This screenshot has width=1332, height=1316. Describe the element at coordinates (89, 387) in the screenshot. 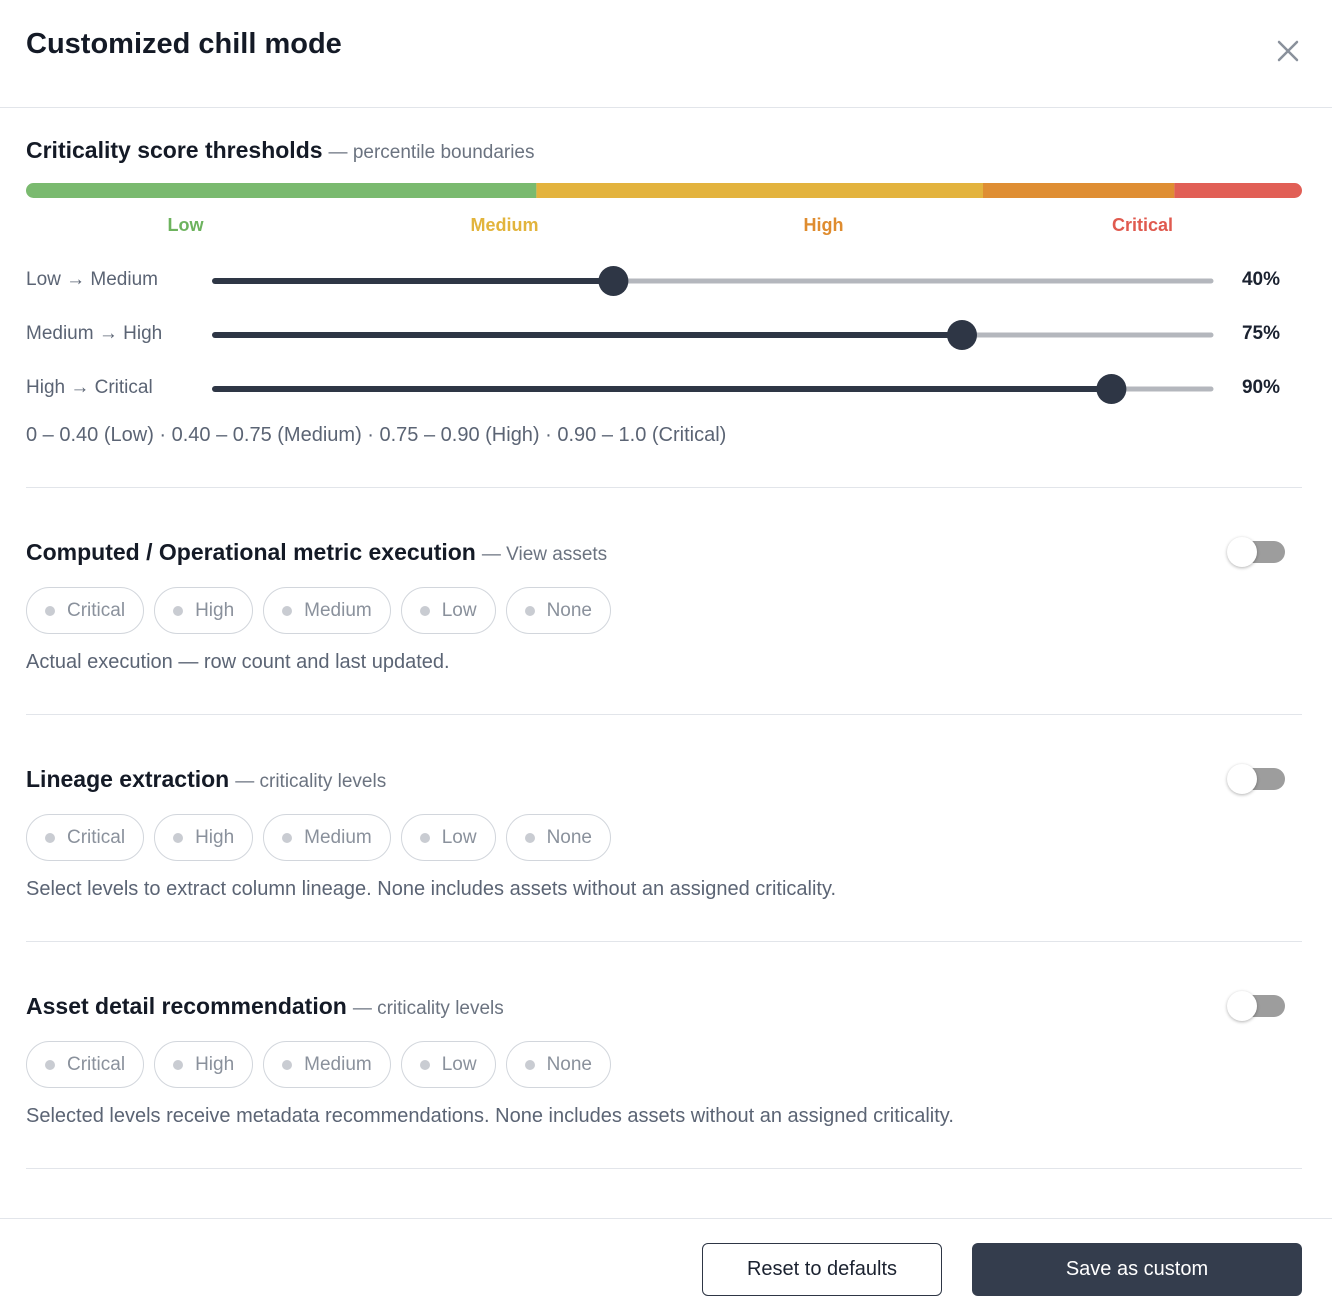

I see `slider-label: High → Critical` at that location.